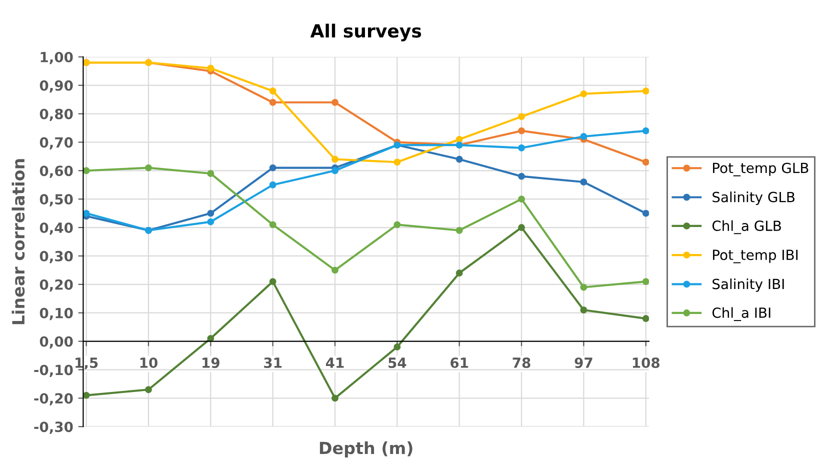 This screenshot has height=474, width=832. I want to click on y-tick-label: 0,50, so click(56, 200).